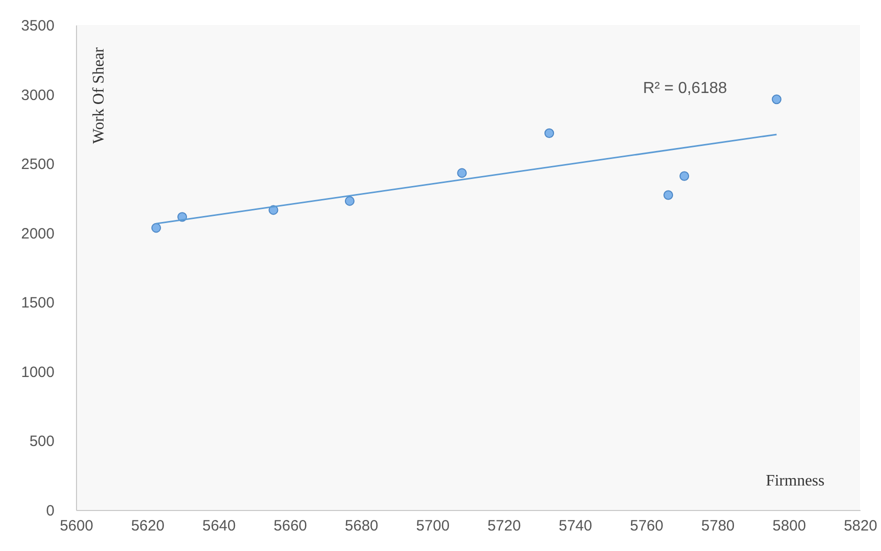  Describe the element at coordinates (219, 526) in the screenshot. I see `x-tick-label: 5640` at that location.